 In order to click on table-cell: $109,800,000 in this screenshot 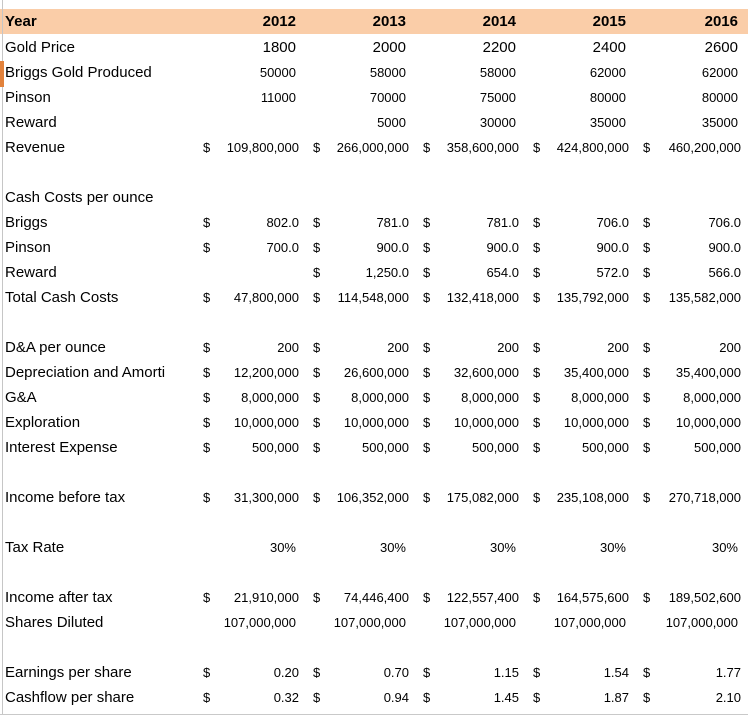, I will do `click(251, 147)`.